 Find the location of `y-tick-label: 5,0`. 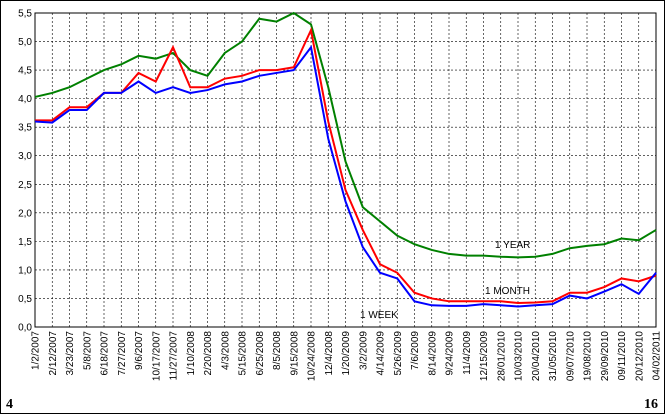

y-tick-label: 5,0 is located at coordinates (25, 42).